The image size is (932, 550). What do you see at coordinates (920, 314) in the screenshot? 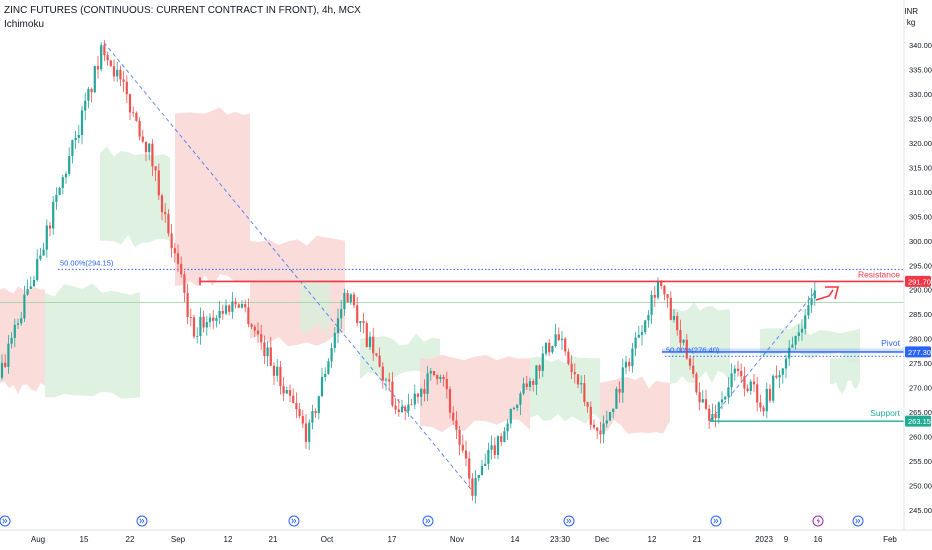
I see `price-tick-label: 285.00` at bounding box center [920, 314].